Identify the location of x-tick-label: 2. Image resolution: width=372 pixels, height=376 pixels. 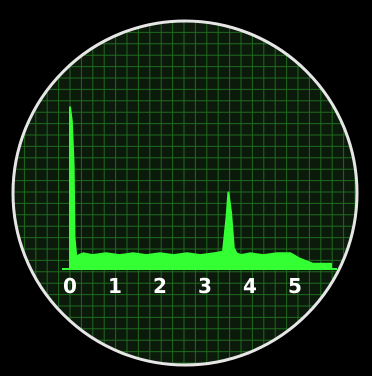
(160, 286).